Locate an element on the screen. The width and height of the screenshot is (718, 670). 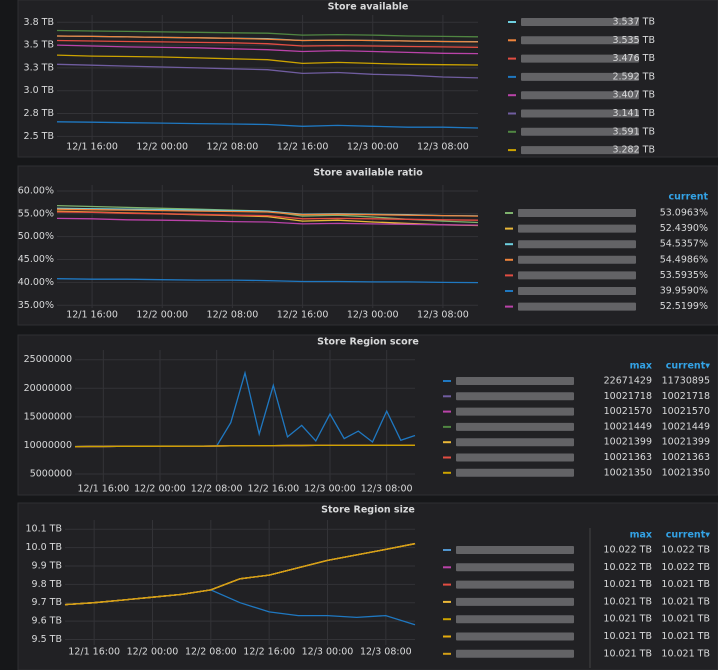
y-tick-label: 50.00% is located at coordinates (36, 236).